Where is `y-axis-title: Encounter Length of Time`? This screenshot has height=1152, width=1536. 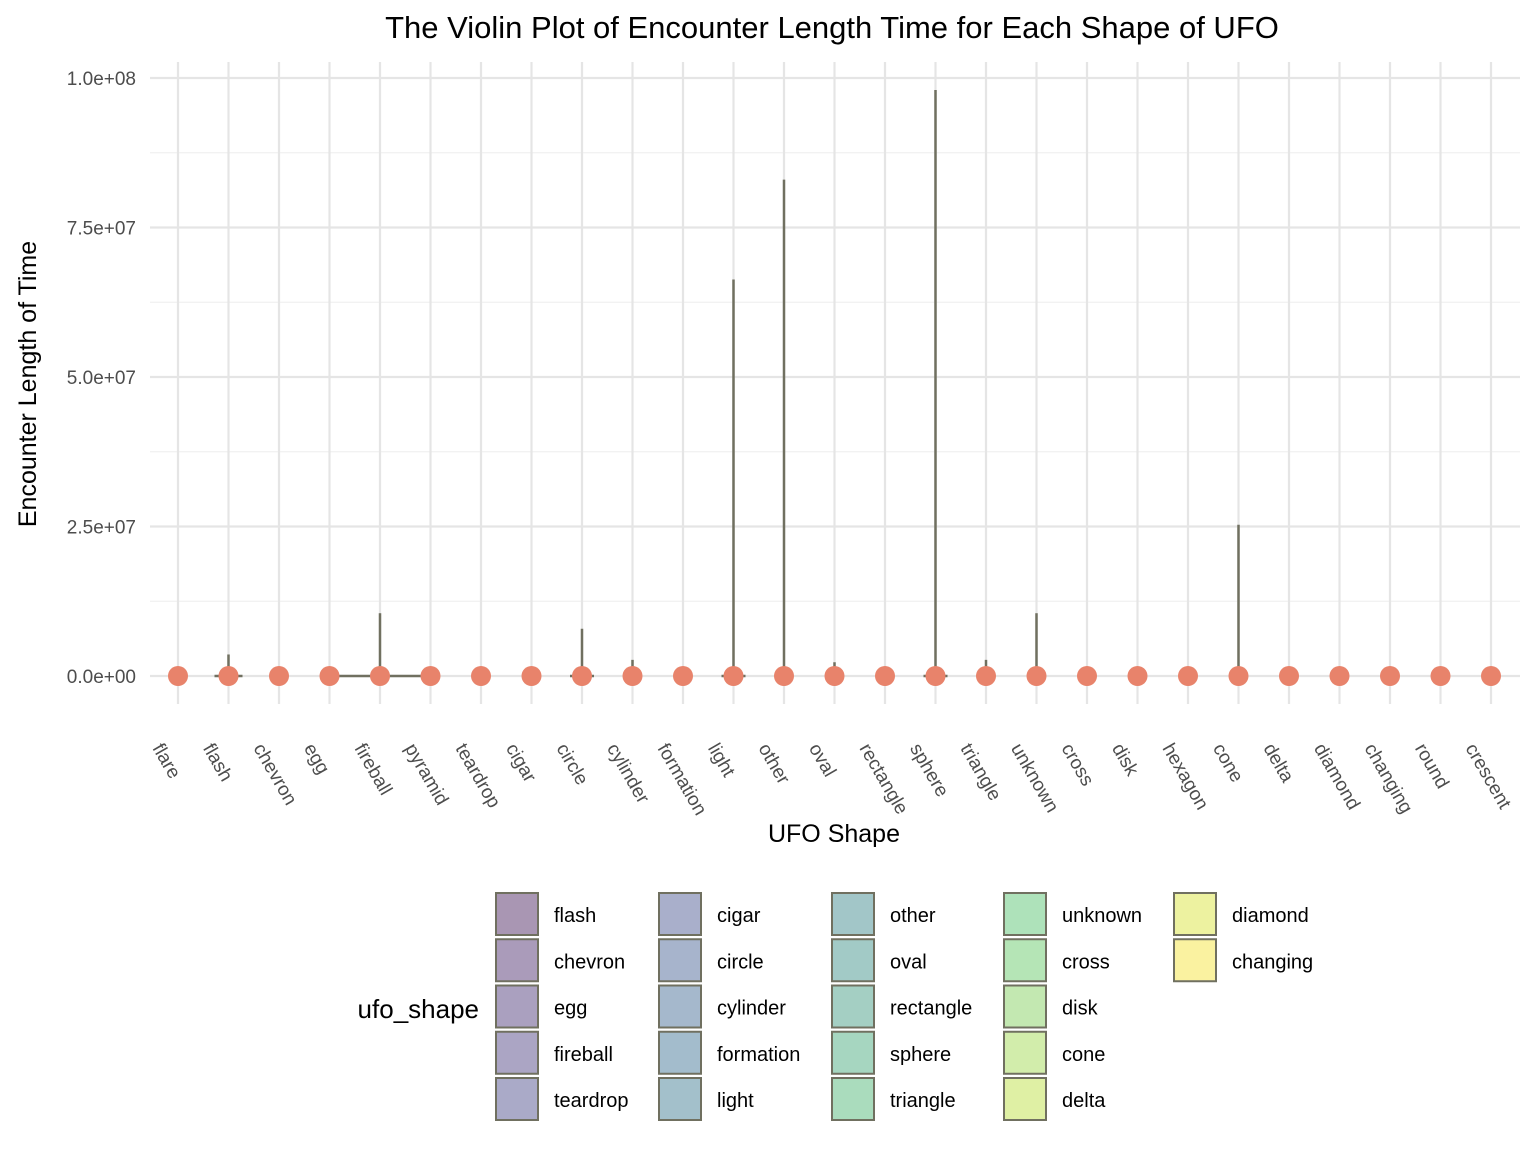
y-axis-title: Encounter Length of Time is located at coordinates (28, 384).